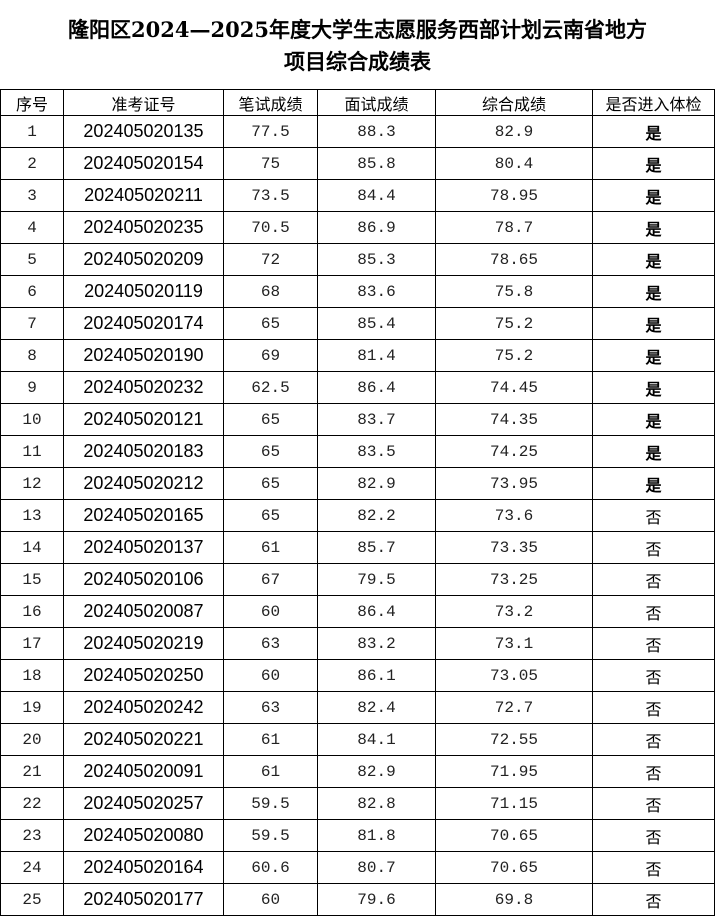  I want to click on cell-interview-score: 85.7, so click(376, 547).